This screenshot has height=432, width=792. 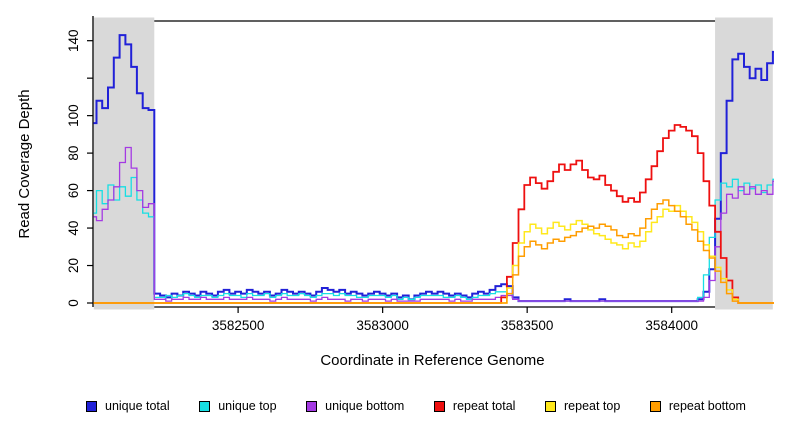 I want to click on legend-label-unique-top: unique top, so click(x=247, y=406).